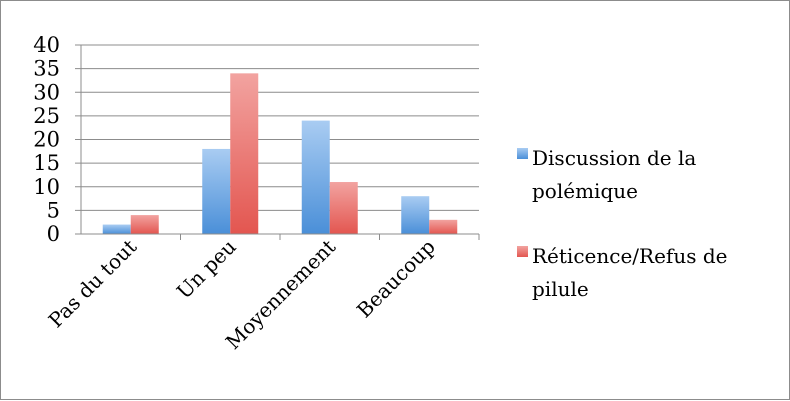  Describe the element at coordinates (560, 289) in the screenshot. I see `legend-label: pilule` at that location.